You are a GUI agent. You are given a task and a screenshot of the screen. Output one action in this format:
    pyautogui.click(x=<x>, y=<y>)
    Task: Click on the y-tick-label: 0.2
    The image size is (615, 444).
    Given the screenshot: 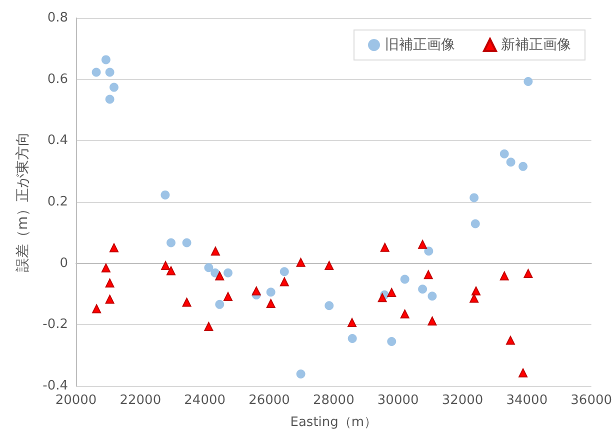 What is the action you would take?
    pyautogui.click(x=57, y=202)
    